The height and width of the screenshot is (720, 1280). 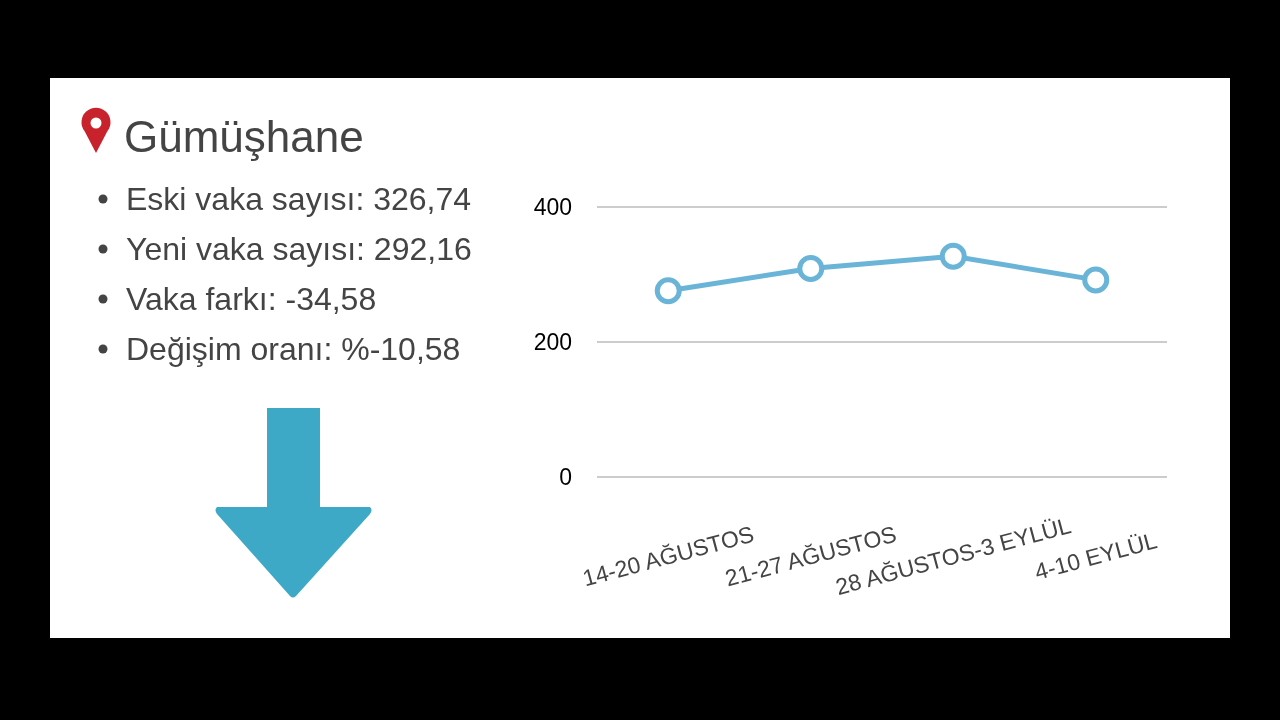 What do you see at coordinates (552, 207) in the screenshot?
I see `y-tick-label: 400` at bounding box center [552, 207].